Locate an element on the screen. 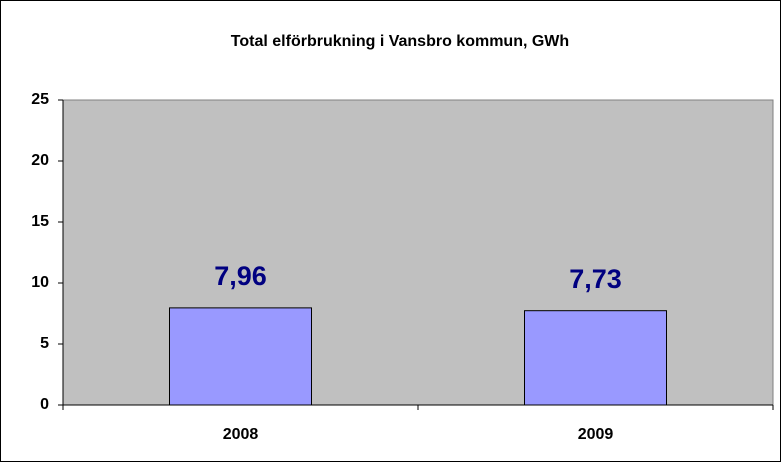 This screenshot has height=462, width=781. y-tick-label: 10 is located at coordinates (40, 282).